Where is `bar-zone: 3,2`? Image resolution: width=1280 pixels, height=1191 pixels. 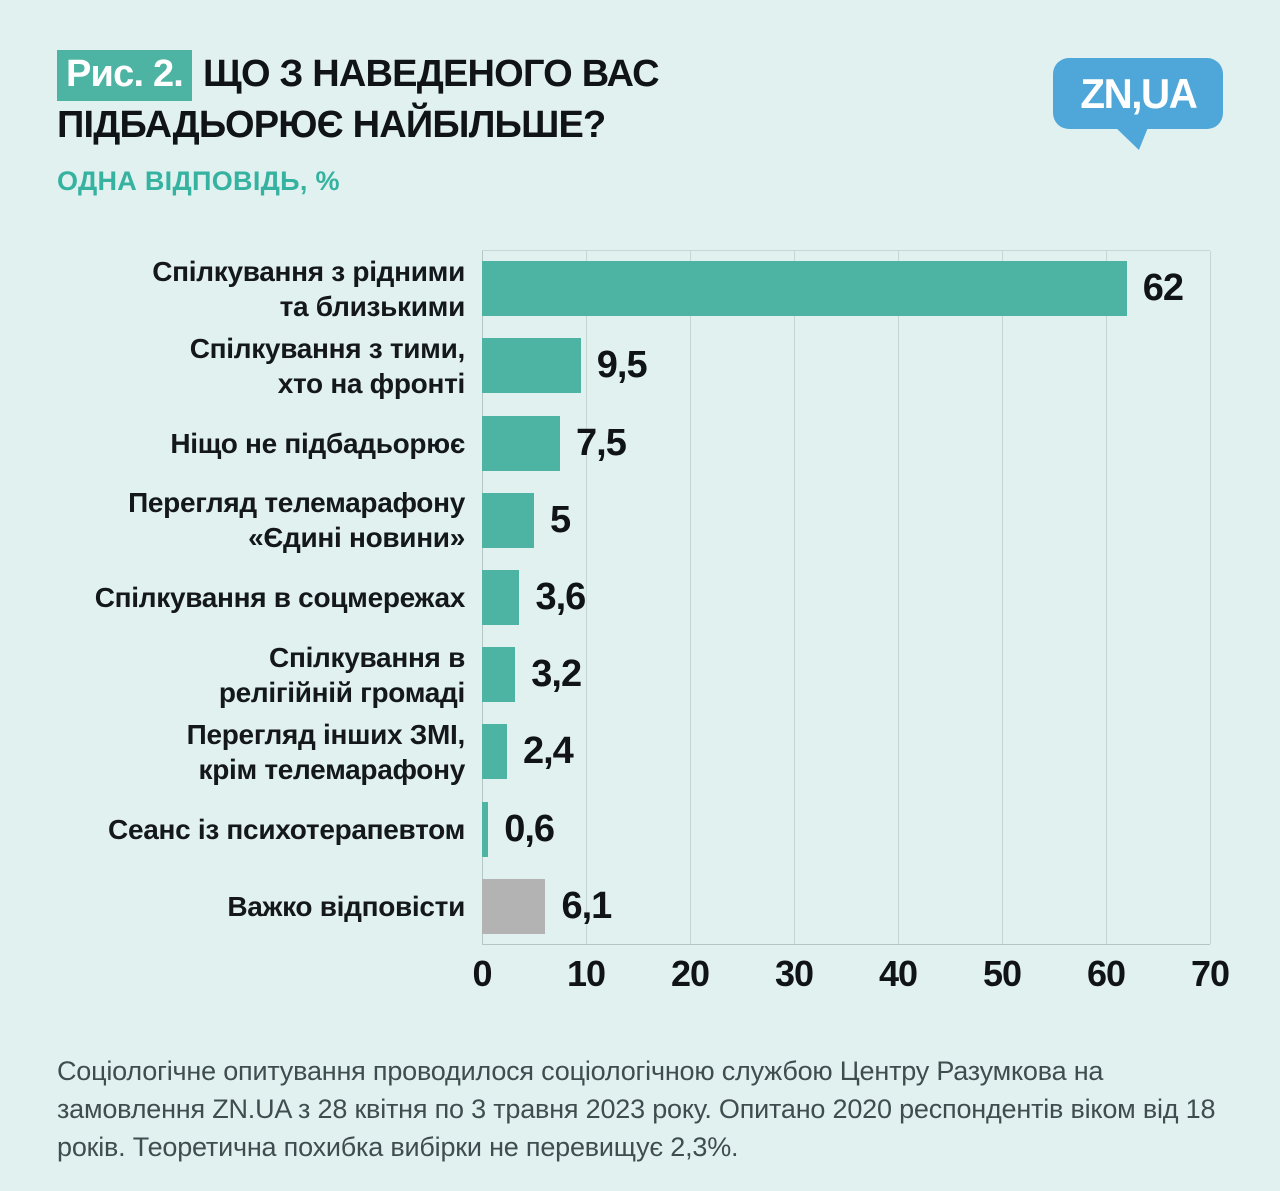
bar-zone: 3,2 is located at coordinates (846, 674).